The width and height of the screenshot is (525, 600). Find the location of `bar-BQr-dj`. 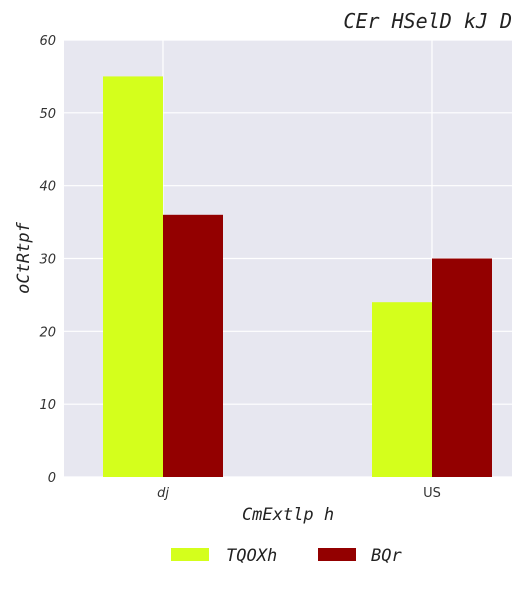

bar-BQr-dj is located at coordinates (193, 346).